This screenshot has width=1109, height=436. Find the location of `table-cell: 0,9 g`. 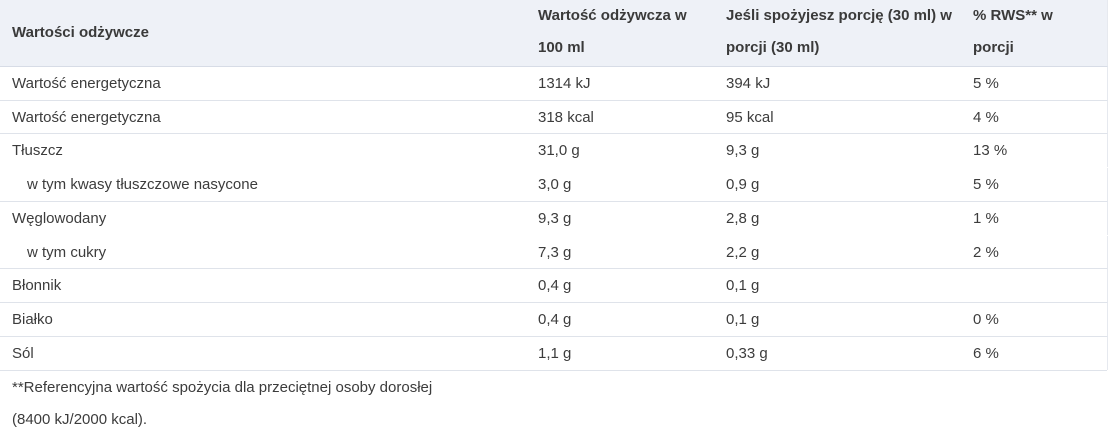

table-cell: 0,9 g is located at coordinates (743, 185).